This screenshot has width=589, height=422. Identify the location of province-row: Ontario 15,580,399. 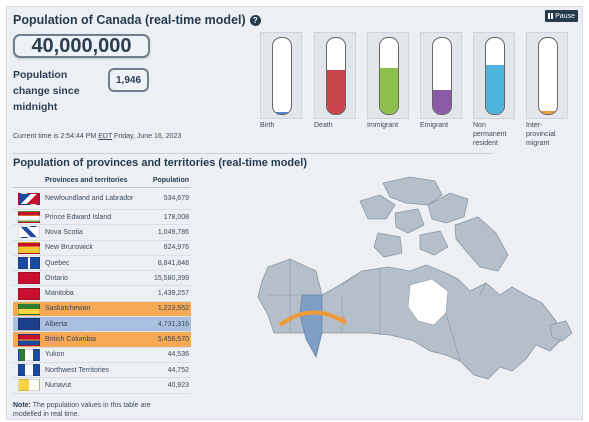
(102, 279).